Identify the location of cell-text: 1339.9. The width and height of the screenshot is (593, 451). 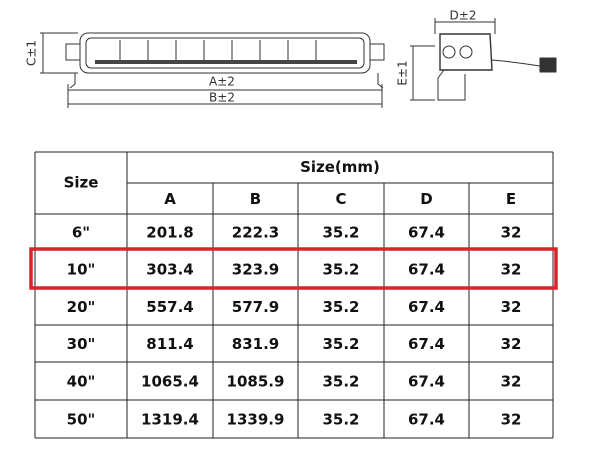
(256, 420).